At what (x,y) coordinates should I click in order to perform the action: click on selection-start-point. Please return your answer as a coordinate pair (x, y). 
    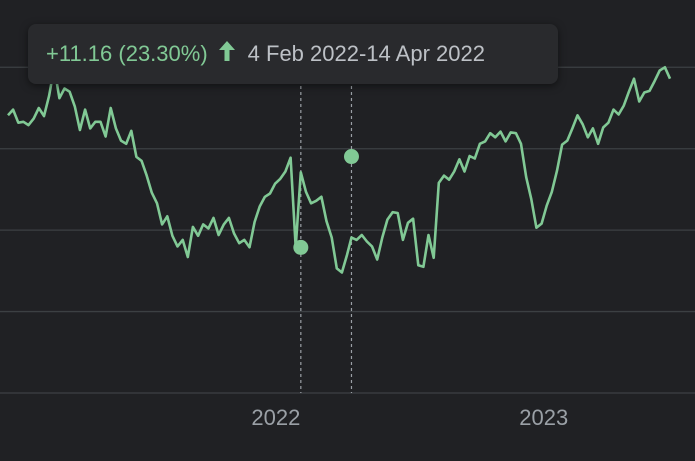
    Looking at the image, I should click on (301, 247).